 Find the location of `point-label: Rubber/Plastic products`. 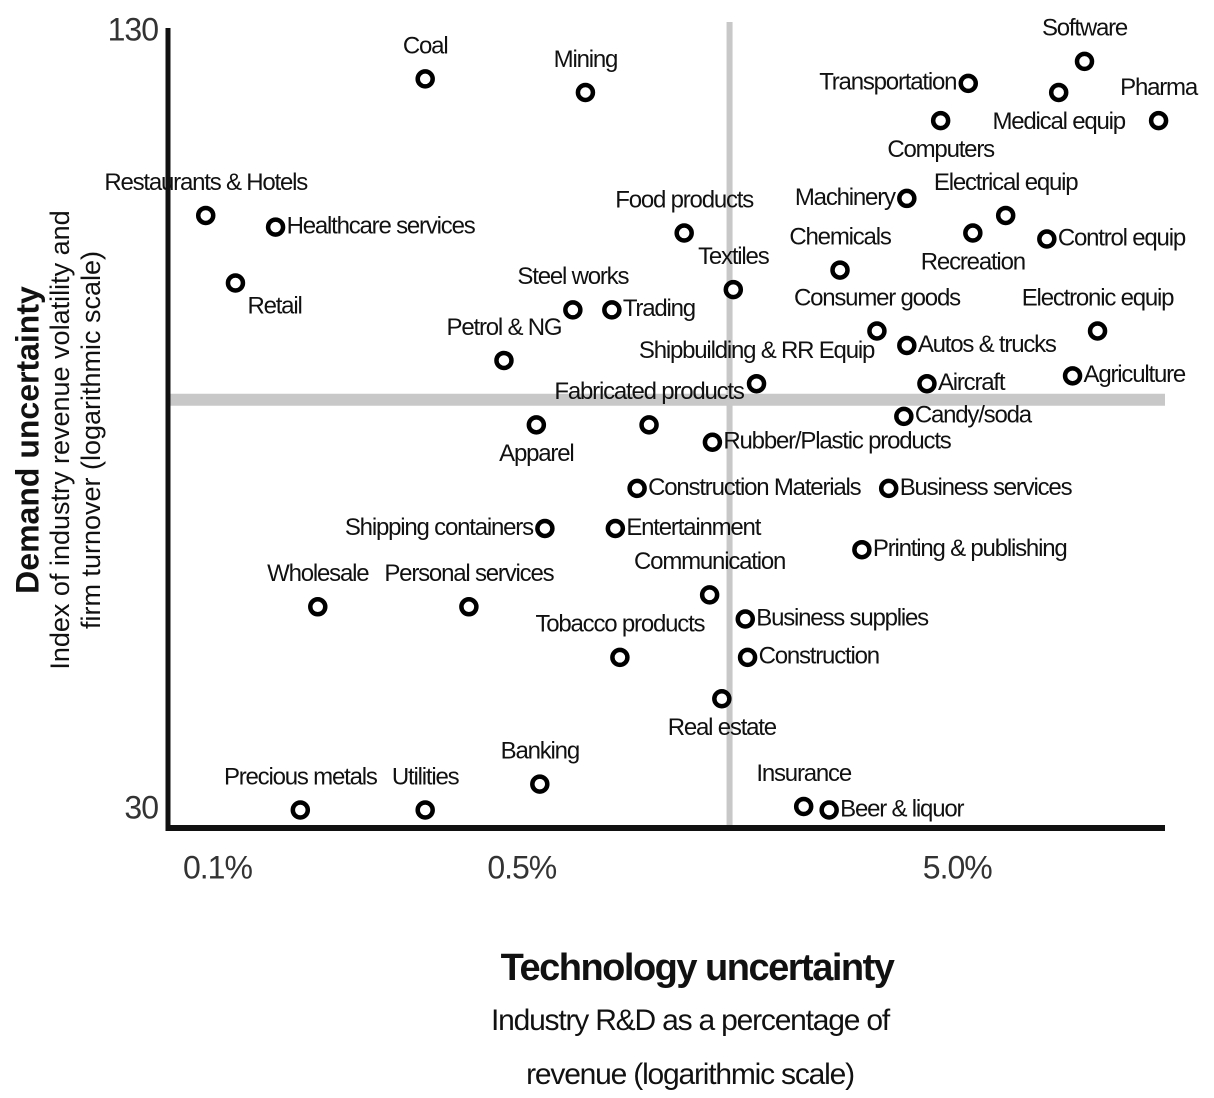

point-label: Rubber/Plastic products is located at coordinates (837, 441).